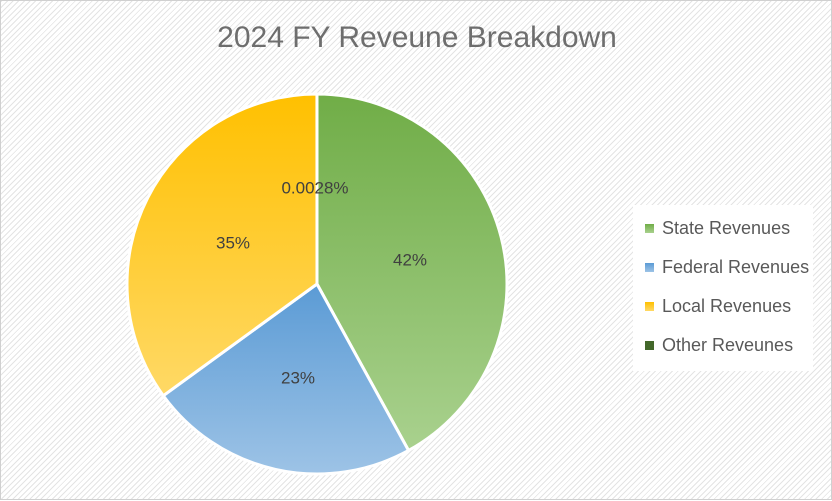 This screenshot has height=501, width=832. What do you see at coordinates (727, 345) in the screenshot?
I see `legend-label: Other Reveunes` at bounding box center [727, 345].